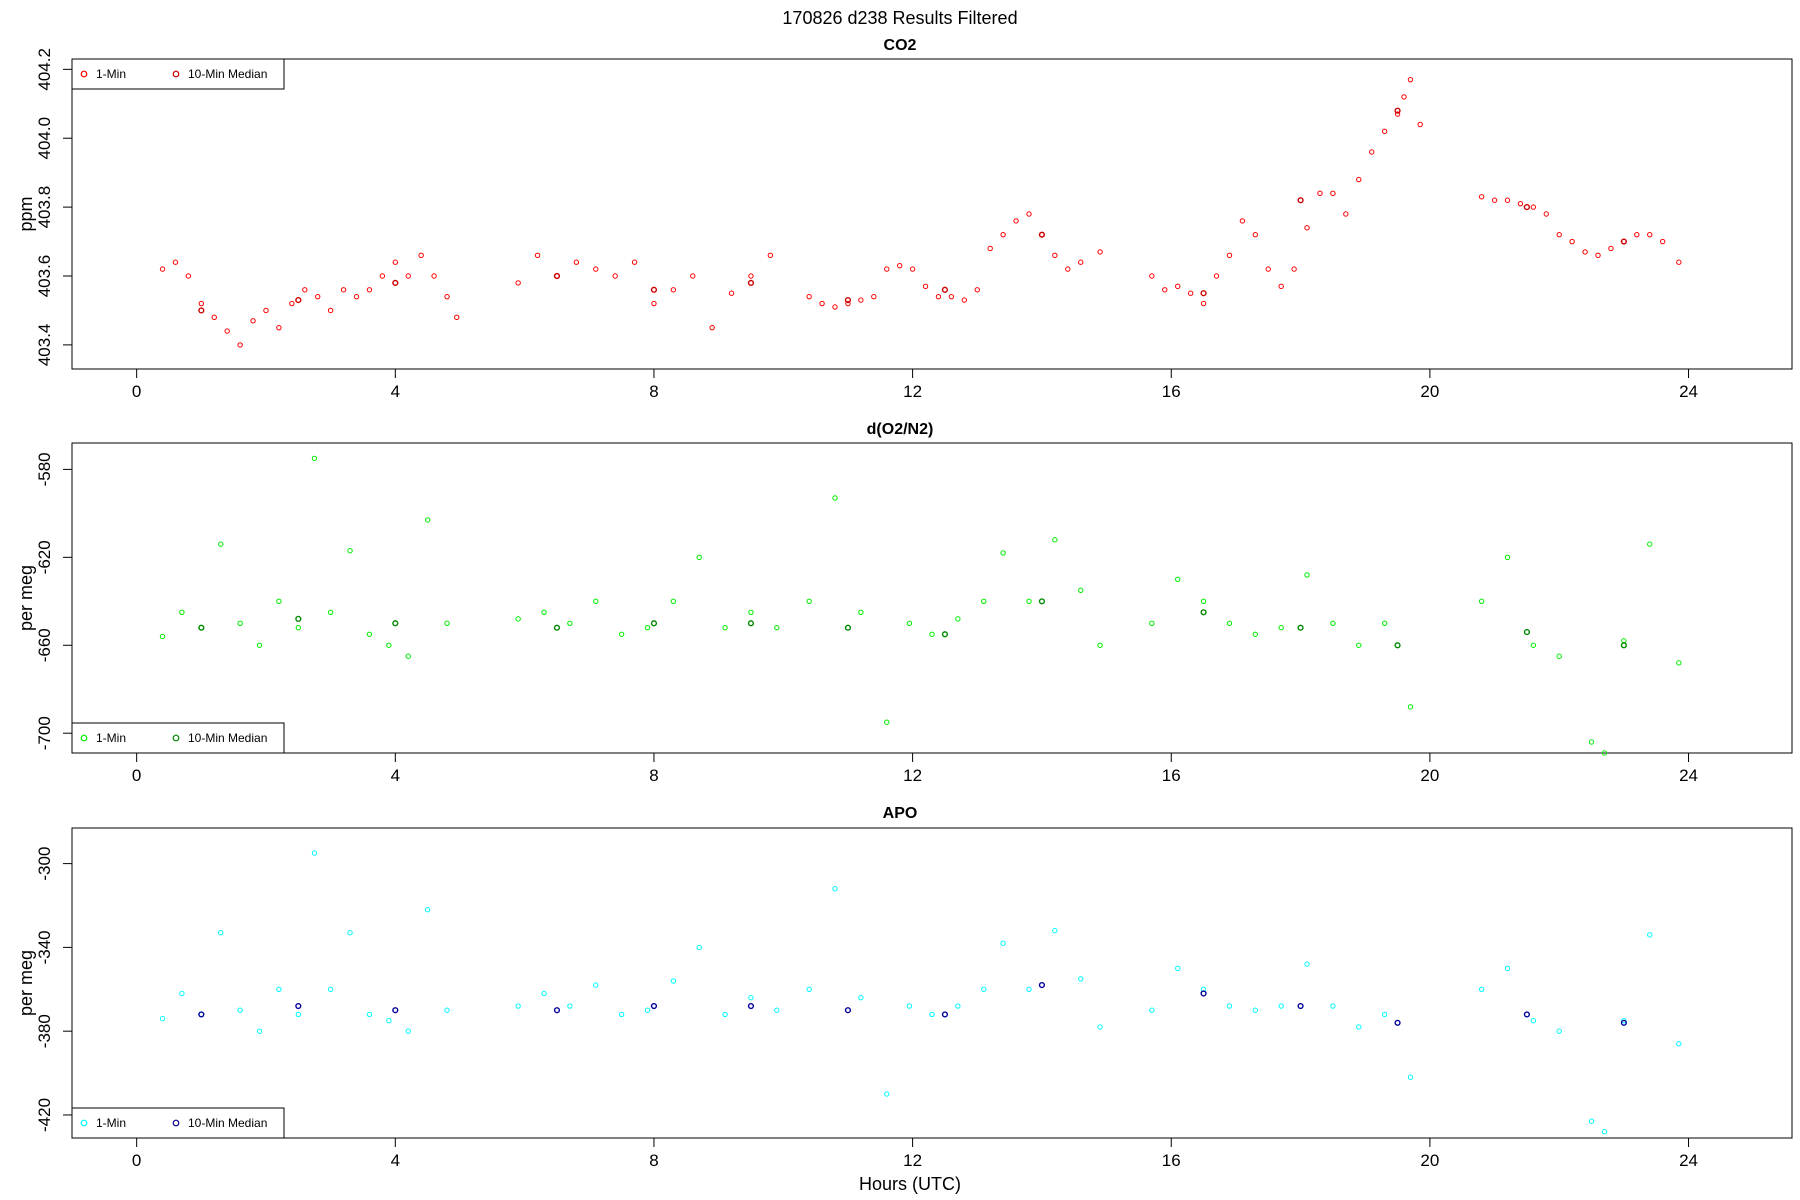  Describe the element at coordinates (44, 345) in the screenshot. I see `co2-y-tick-label: 403.4` at that location.